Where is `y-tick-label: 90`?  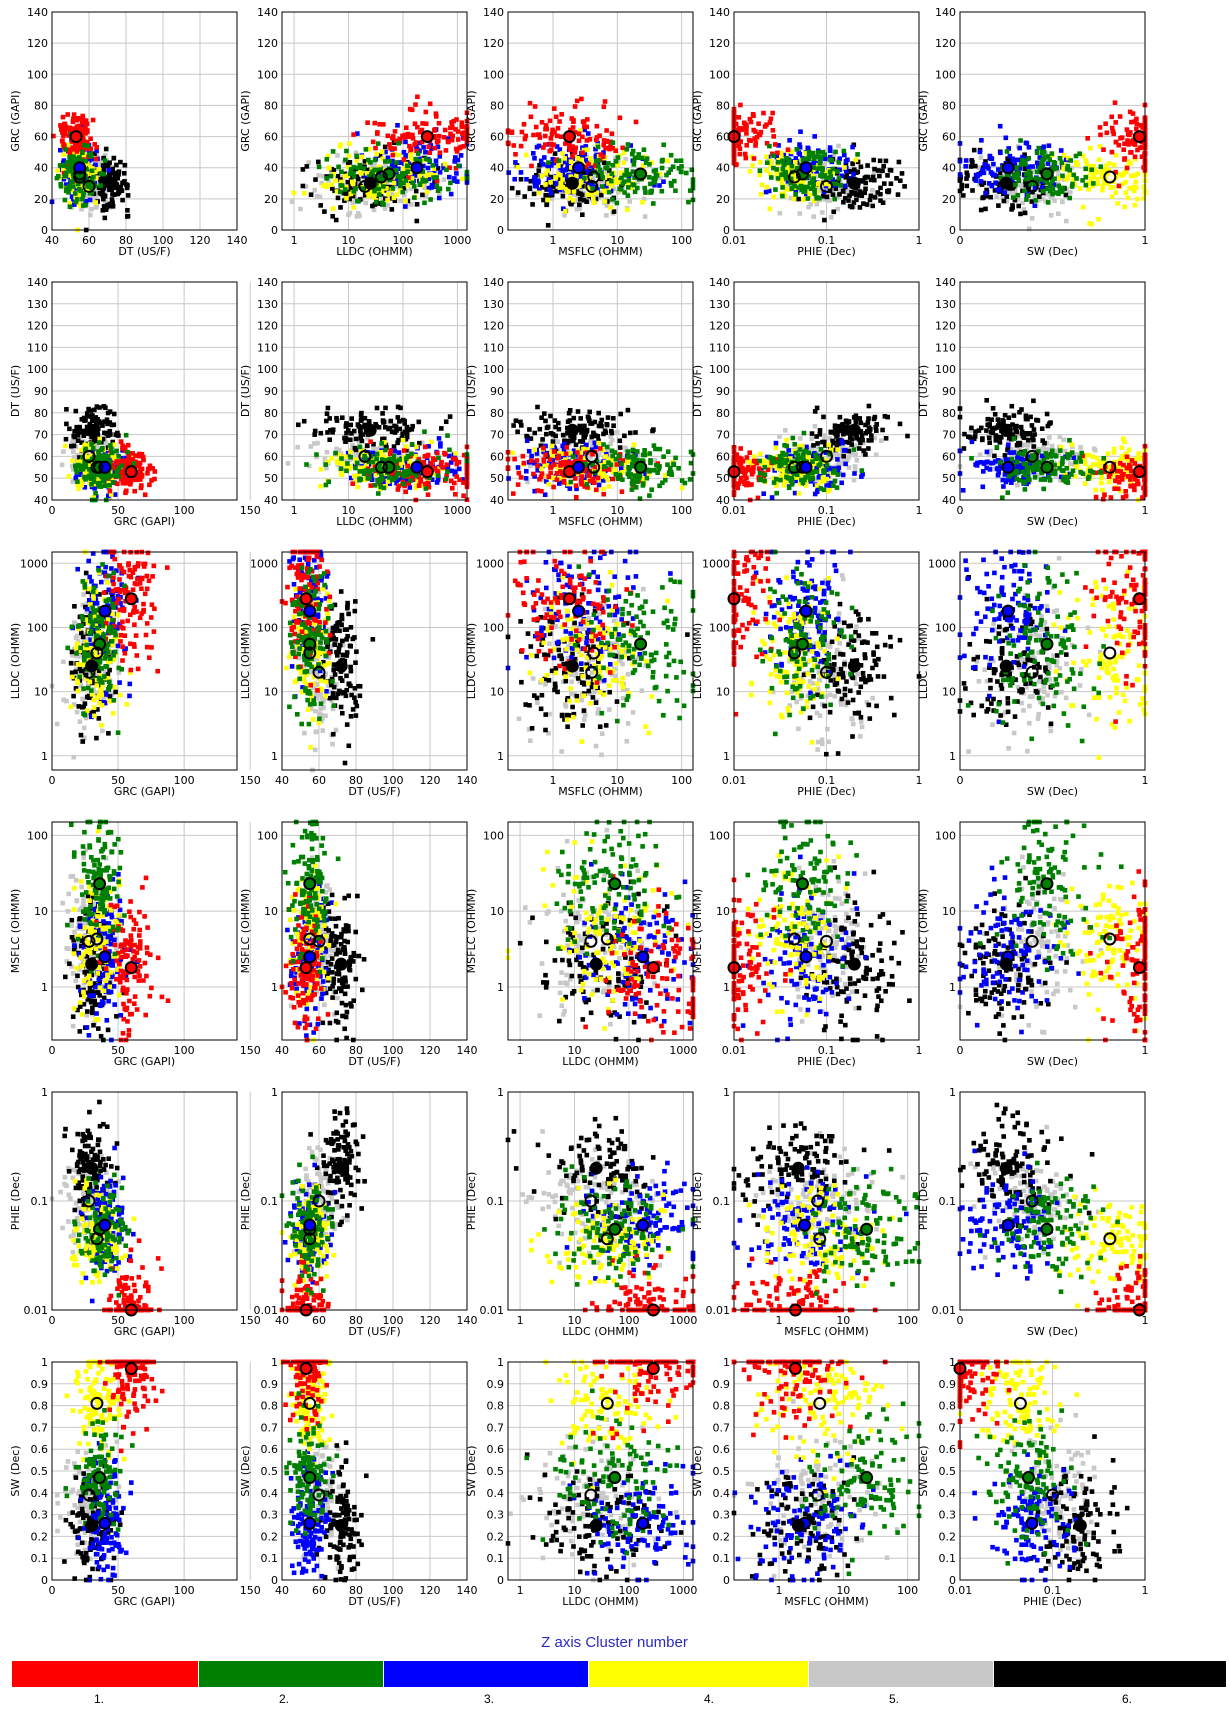 y-tick-label: 90 is located at coordinates (271, 391).